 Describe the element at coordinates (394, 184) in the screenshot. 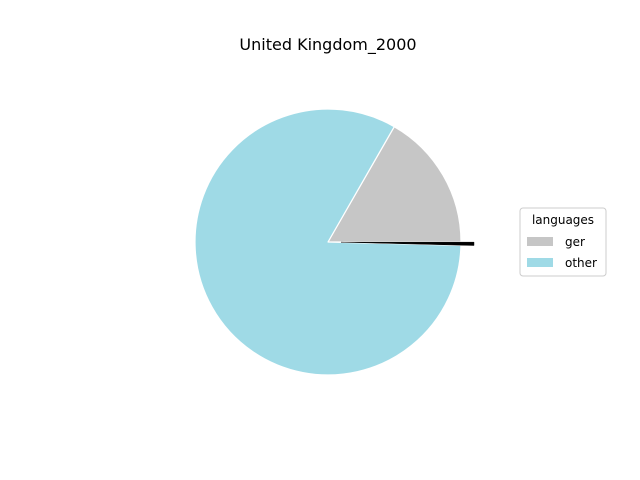

I see `pie-slice-ger` at that location.